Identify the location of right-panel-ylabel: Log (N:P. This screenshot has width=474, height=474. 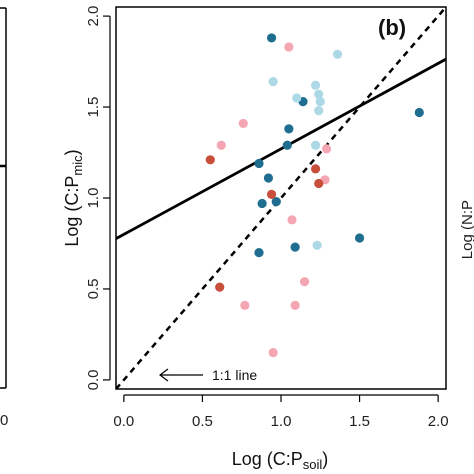
(466, 229).